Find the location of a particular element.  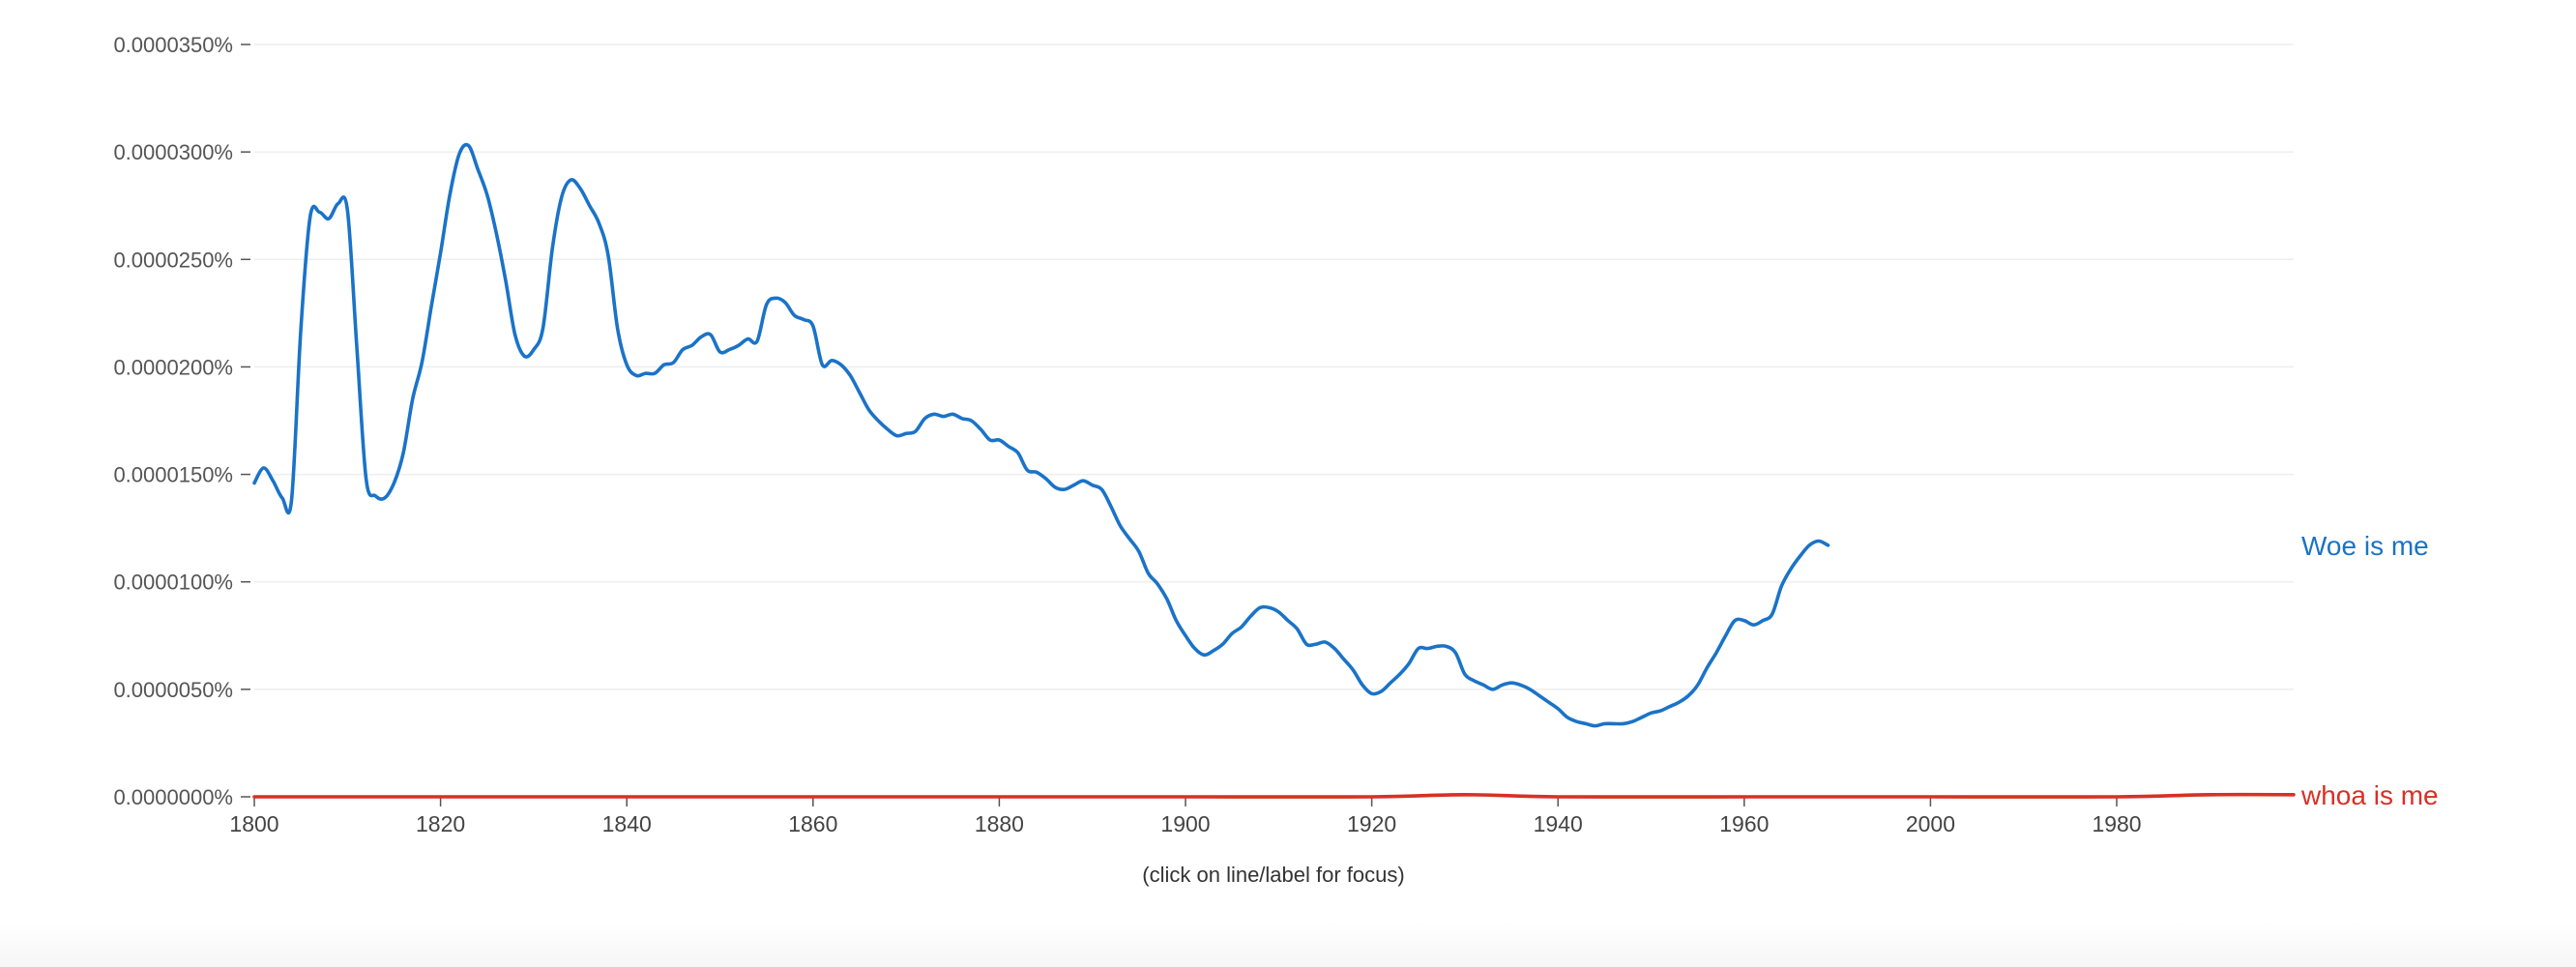

x-tick-label: 1940 is located at coordinates (1558, 823).